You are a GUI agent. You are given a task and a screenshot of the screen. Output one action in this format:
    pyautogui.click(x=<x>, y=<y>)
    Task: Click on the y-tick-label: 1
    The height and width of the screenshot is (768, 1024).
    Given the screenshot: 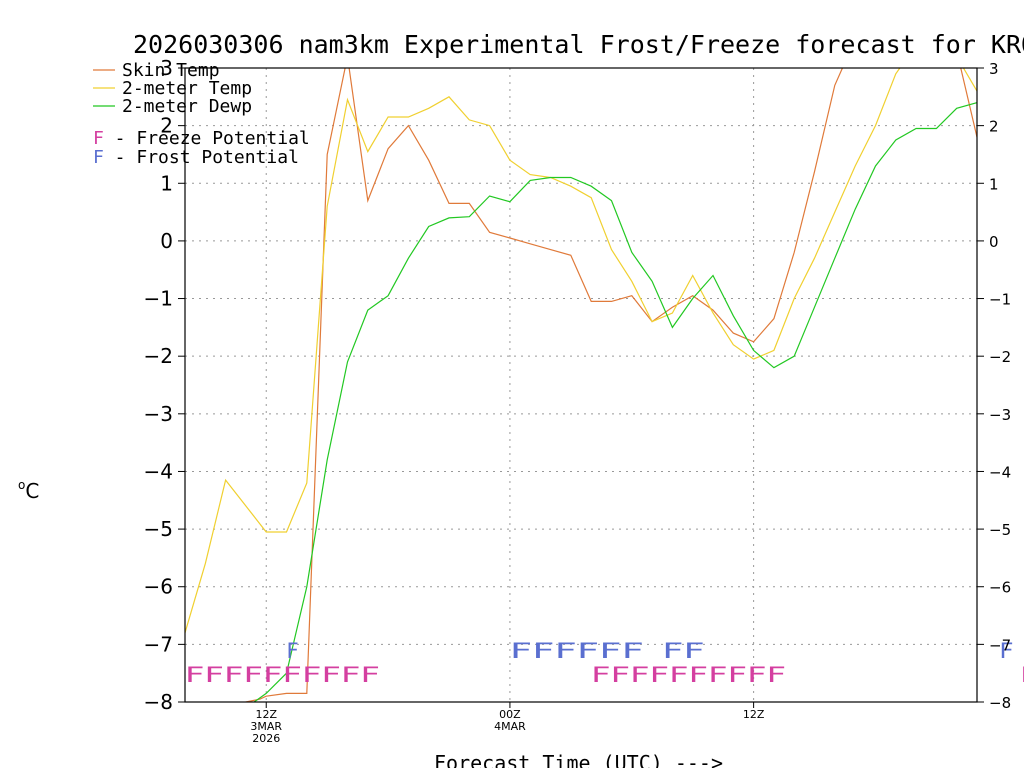 What is the action you would take?
    pyautogui.click(x=166, y=183)
    